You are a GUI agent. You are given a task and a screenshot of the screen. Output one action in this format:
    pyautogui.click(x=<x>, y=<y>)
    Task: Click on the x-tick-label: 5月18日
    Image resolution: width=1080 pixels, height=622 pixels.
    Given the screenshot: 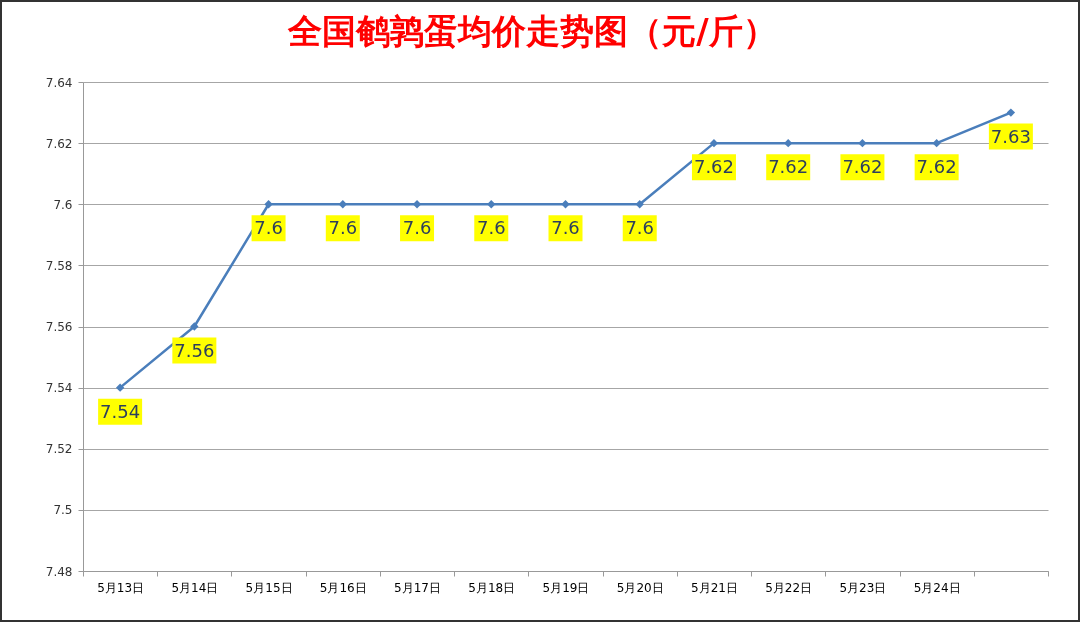 What is the action you would take?
    pyautogui.click(x=492, y=587)
    